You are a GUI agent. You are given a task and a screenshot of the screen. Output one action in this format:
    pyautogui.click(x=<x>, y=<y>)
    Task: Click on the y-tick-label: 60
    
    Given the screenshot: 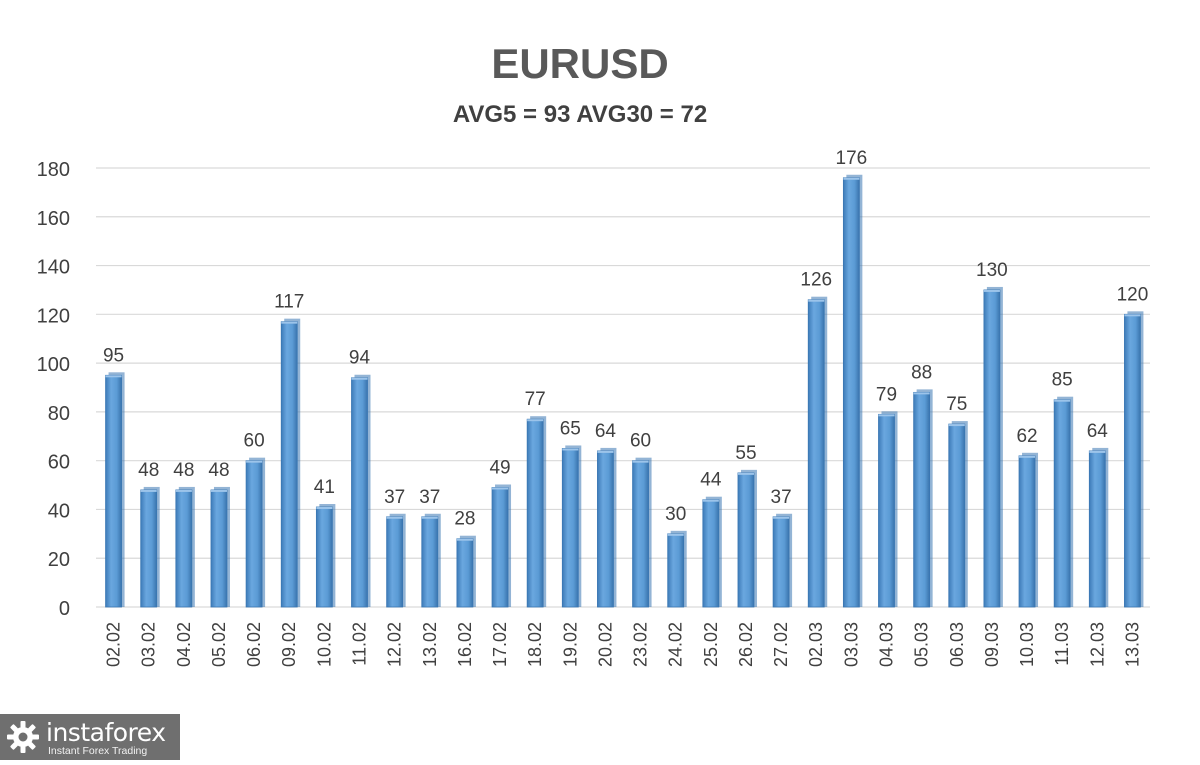 What is the action you would take?
    pyautogui.click(x=59, y=463)
    